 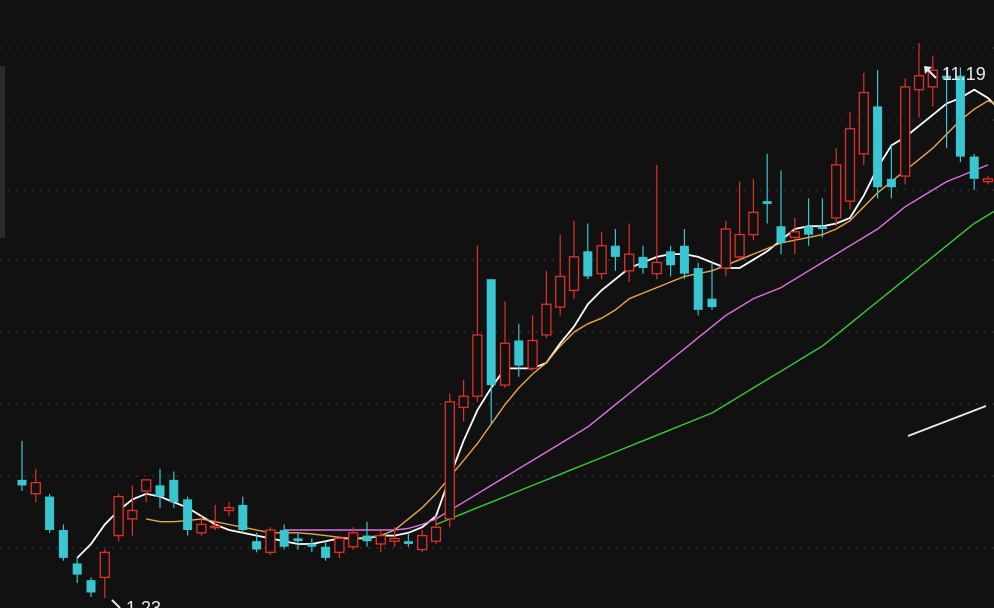 What do you see at coordinates (947, 421) in the screenshot?
I see `drawn-trend-line` at bounding box center [947, 421].